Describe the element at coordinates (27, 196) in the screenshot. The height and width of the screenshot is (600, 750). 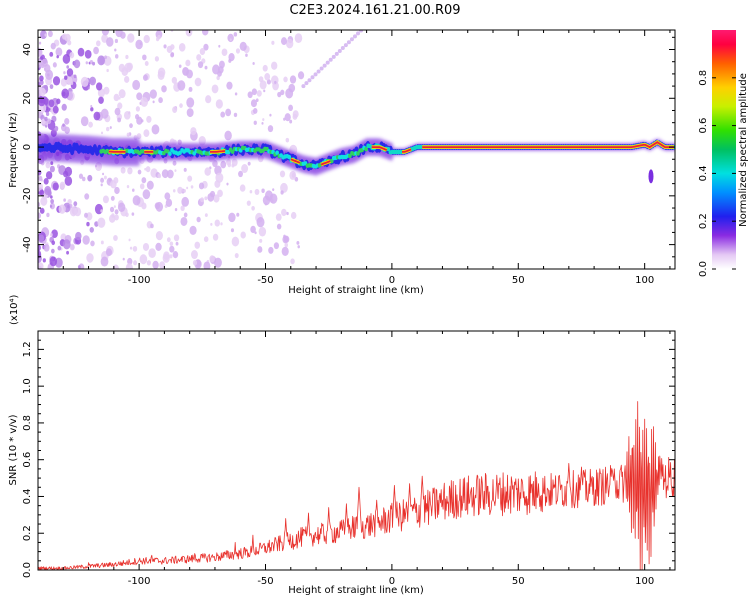
I see `y-tick-label: -20` at that location.